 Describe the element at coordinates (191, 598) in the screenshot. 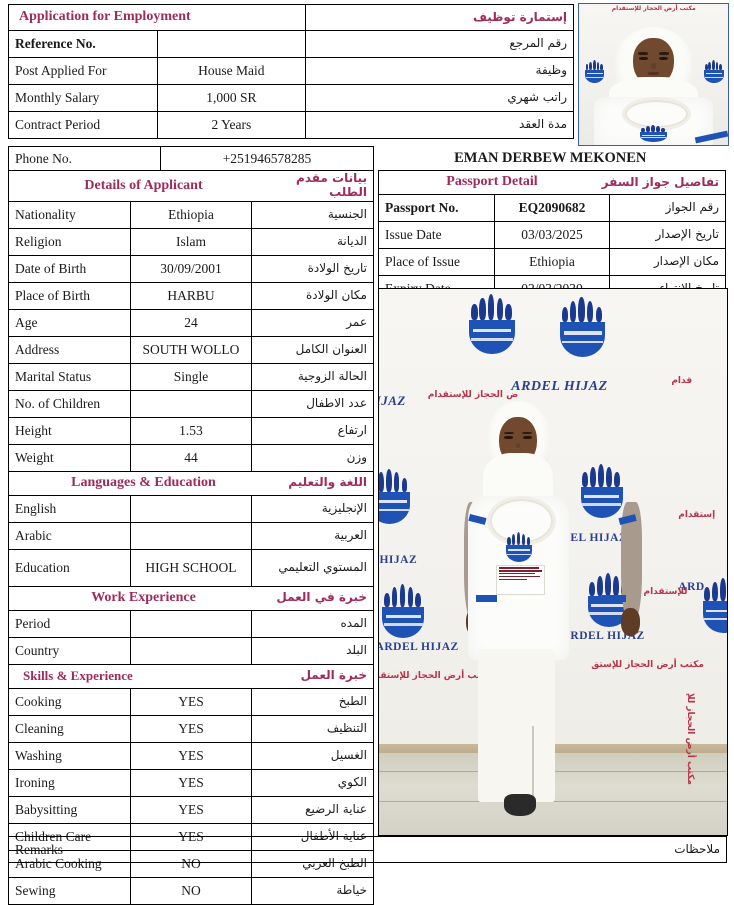

I see `section-header-work: Work Experience خبرة في العمل` at that location.